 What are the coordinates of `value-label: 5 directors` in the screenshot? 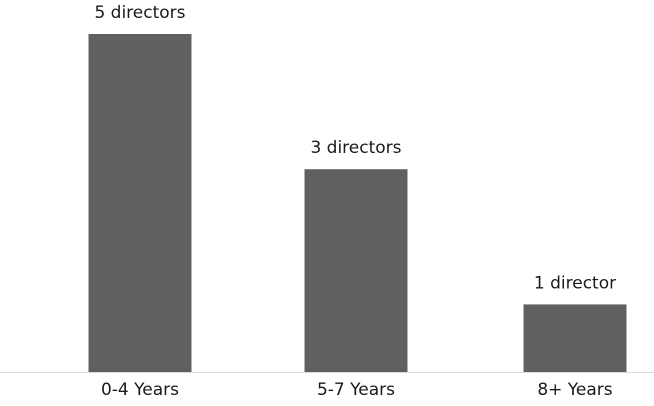 It's located at (139, 13).